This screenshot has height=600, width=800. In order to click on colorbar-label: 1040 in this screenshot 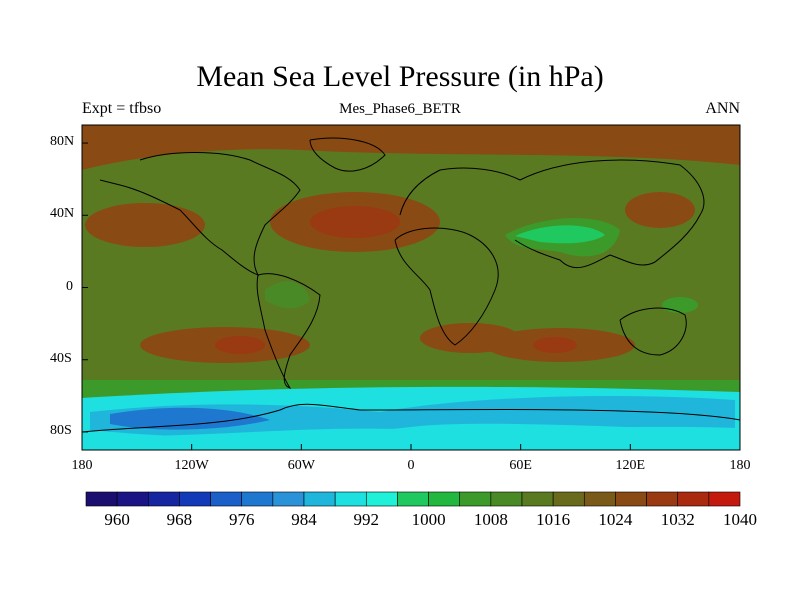, I will do `click(740, 519)`.